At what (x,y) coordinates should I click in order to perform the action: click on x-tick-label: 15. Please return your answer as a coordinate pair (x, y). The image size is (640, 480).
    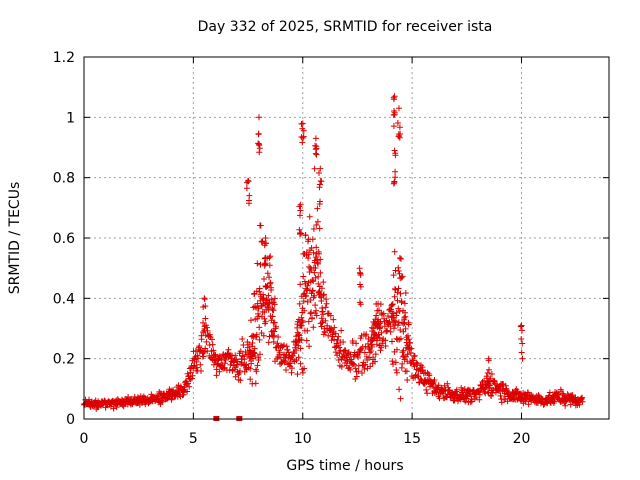
    Looking at the image, I should click on (412, 439).